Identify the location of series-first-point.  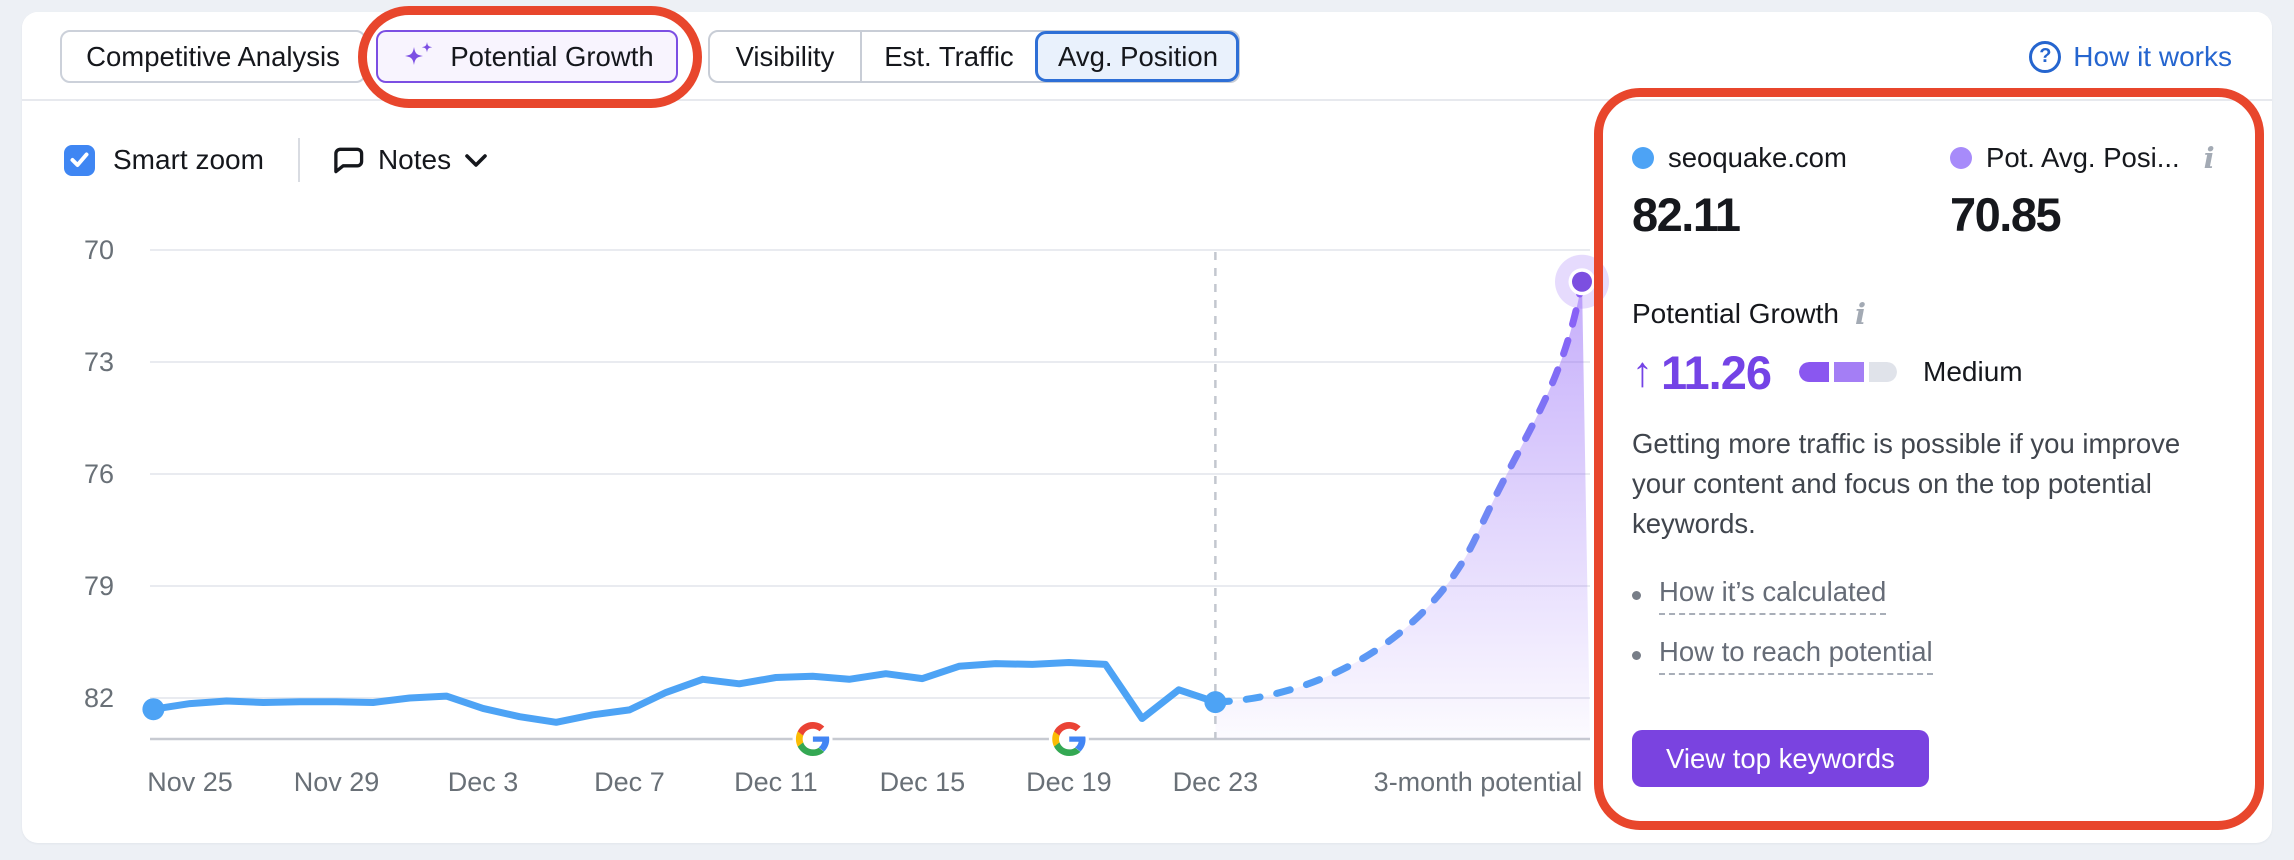
(153, 709).